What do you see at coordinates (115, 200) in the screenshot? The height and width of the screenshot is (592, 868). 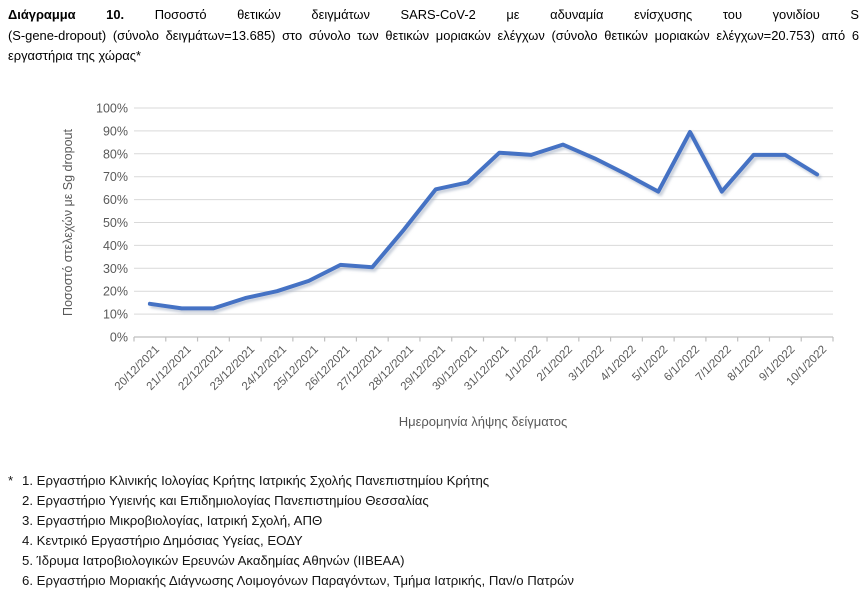 I see `y-tick-label: 60%` at bounding box center [115, 200].